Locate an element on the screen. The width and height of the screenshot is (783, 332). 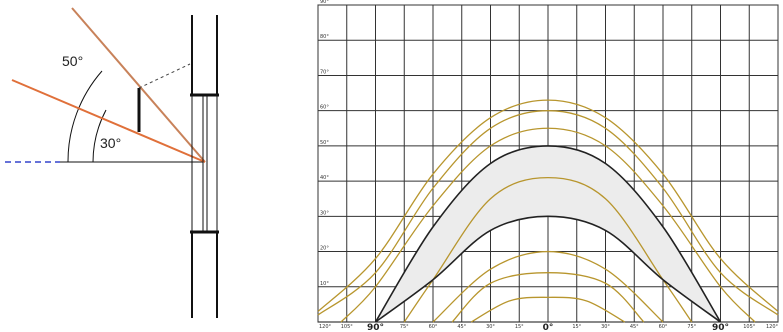
boundary-curve is located at coordinates (548, 269).